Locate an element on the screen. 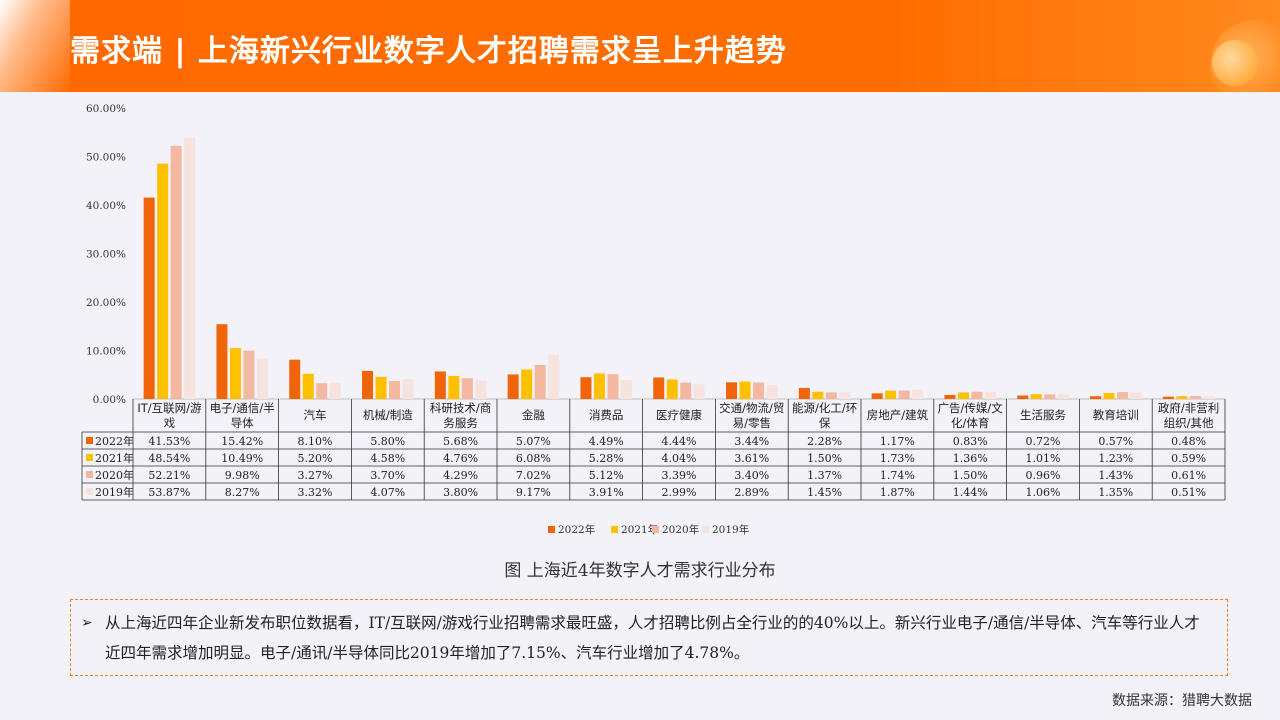 This screenshot has width=1280, height=720. data-label: 4.04% is located at coordinates (679, 458).